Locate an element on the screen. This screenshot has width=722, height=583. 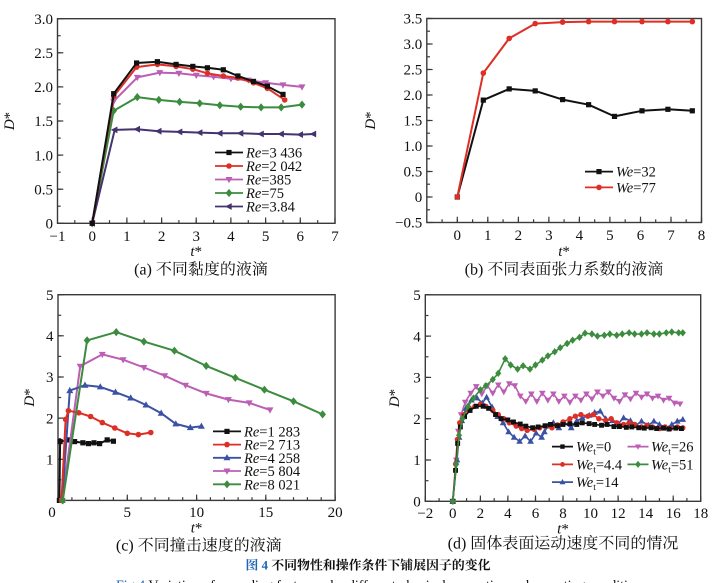
svg-text: Wet=14 is located at coordinates (597, 484).